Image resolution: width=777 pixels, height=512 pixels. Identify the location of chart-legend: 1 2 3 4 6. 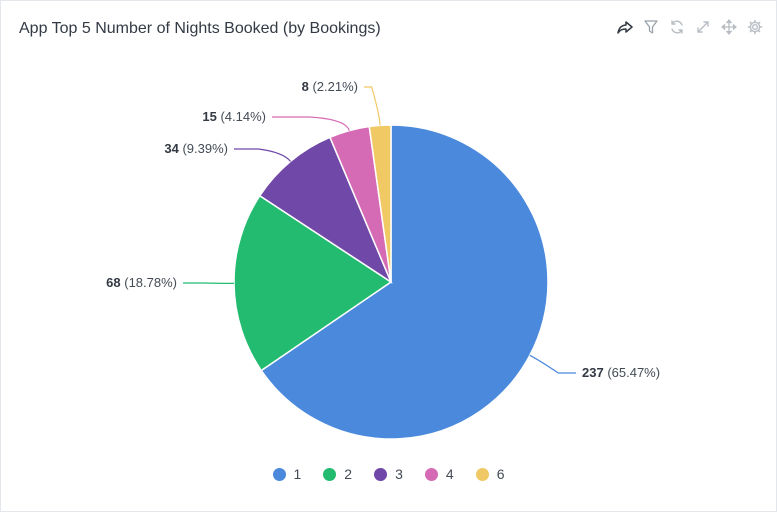
(388, 474).